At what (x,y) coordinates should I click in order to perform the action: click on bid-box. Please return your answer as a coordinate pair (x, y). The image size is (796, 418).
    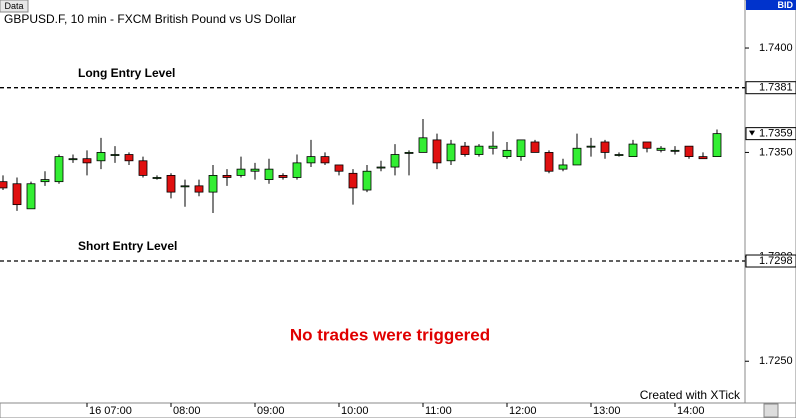
    Looking at the image, I should click on (771, 5).